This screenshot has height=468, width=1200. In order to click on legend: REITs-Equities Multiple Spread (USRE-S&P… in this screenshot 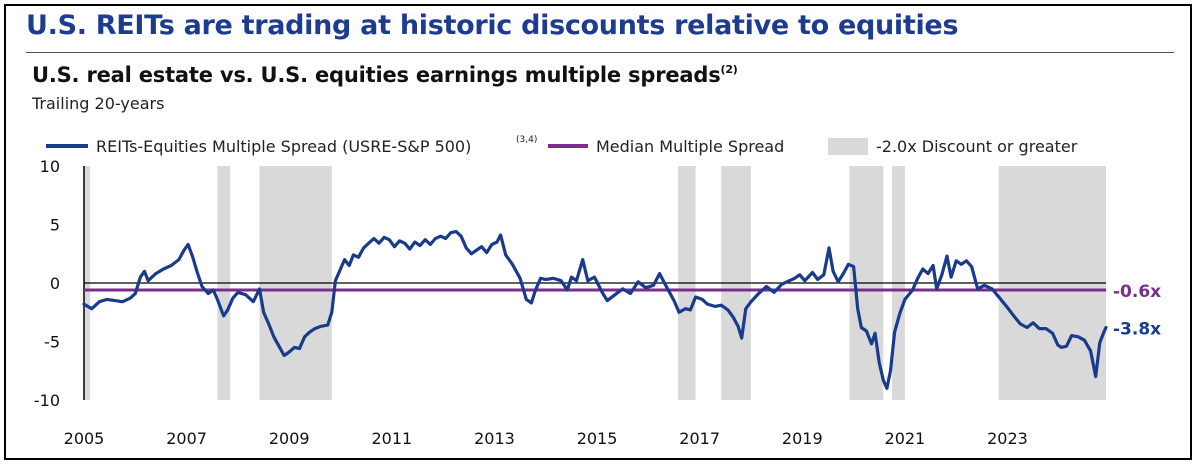, I will do `click(562, 145)`.